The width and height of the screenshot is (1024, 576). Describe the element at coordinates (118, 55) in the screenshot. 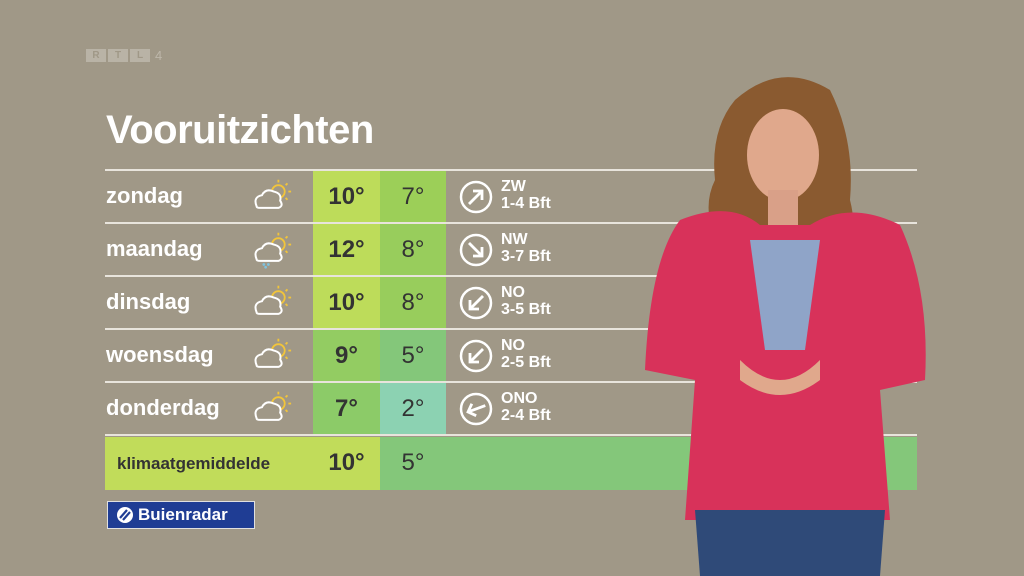

I see `logo-letter: T` at that location.